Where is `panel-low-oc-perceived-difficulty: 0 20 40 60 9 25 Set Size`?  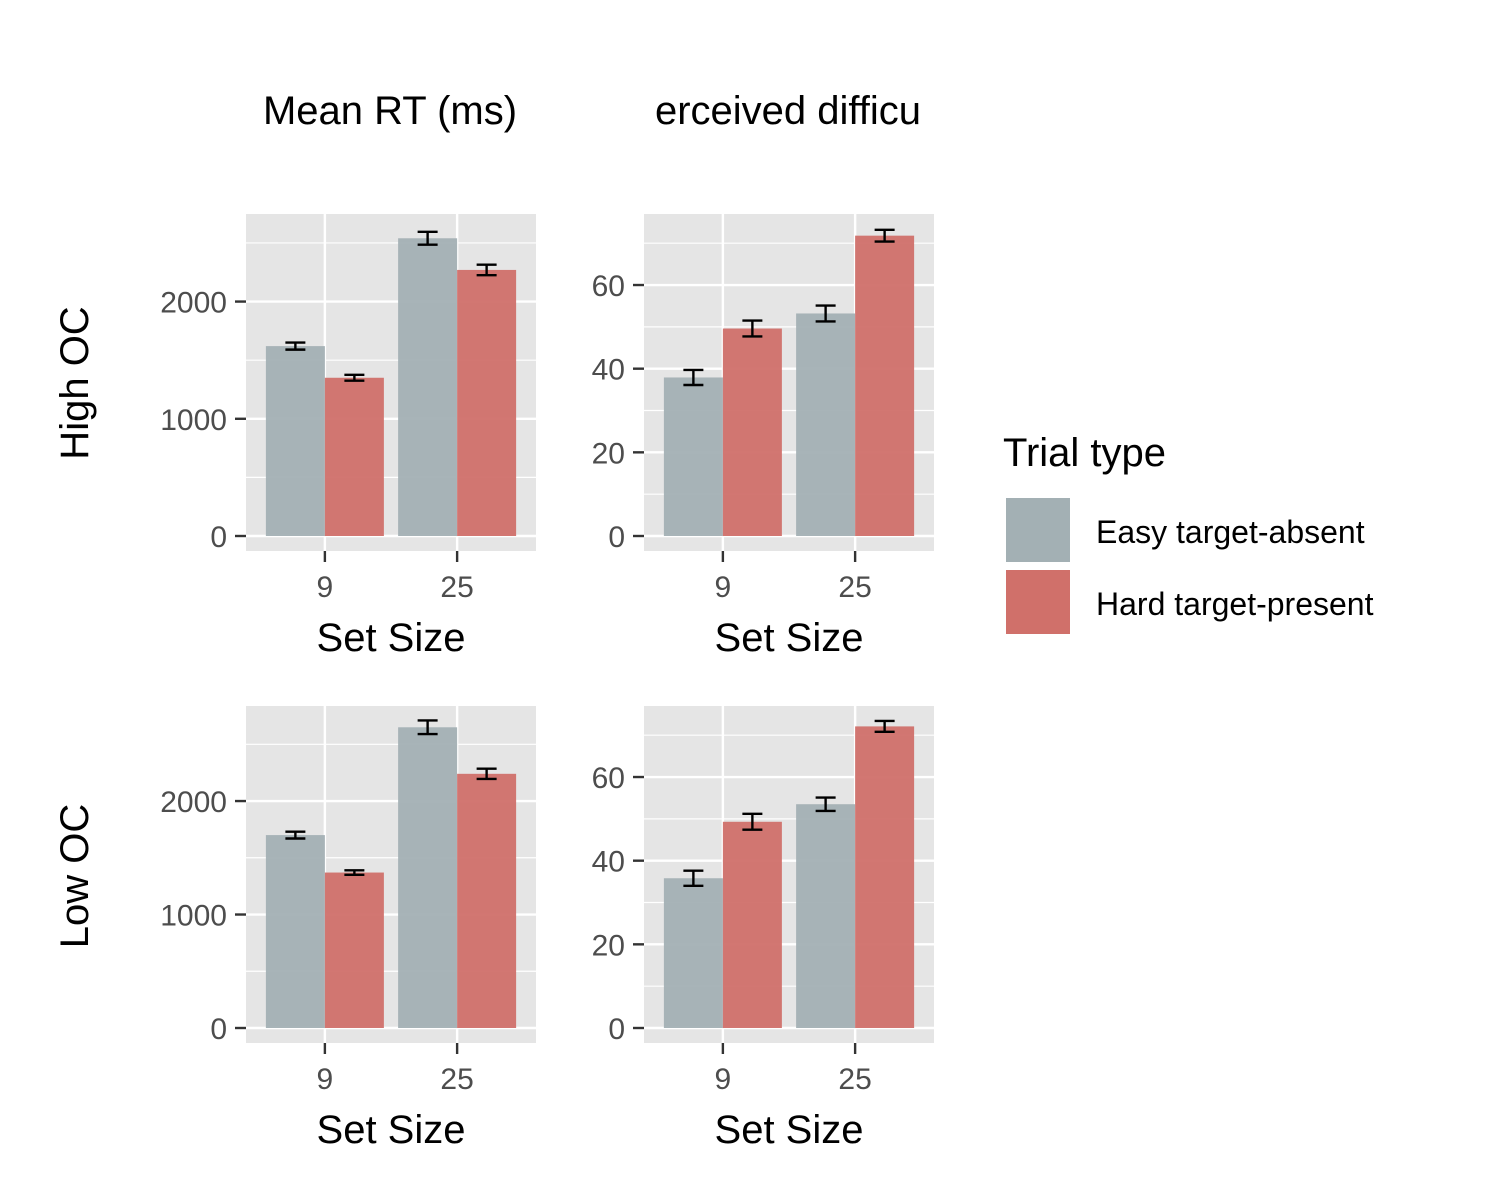 panel-low-oc-perceived-difficulty: 0 20 40 60 9 25 Set Size is located at coordinates (763, 929).